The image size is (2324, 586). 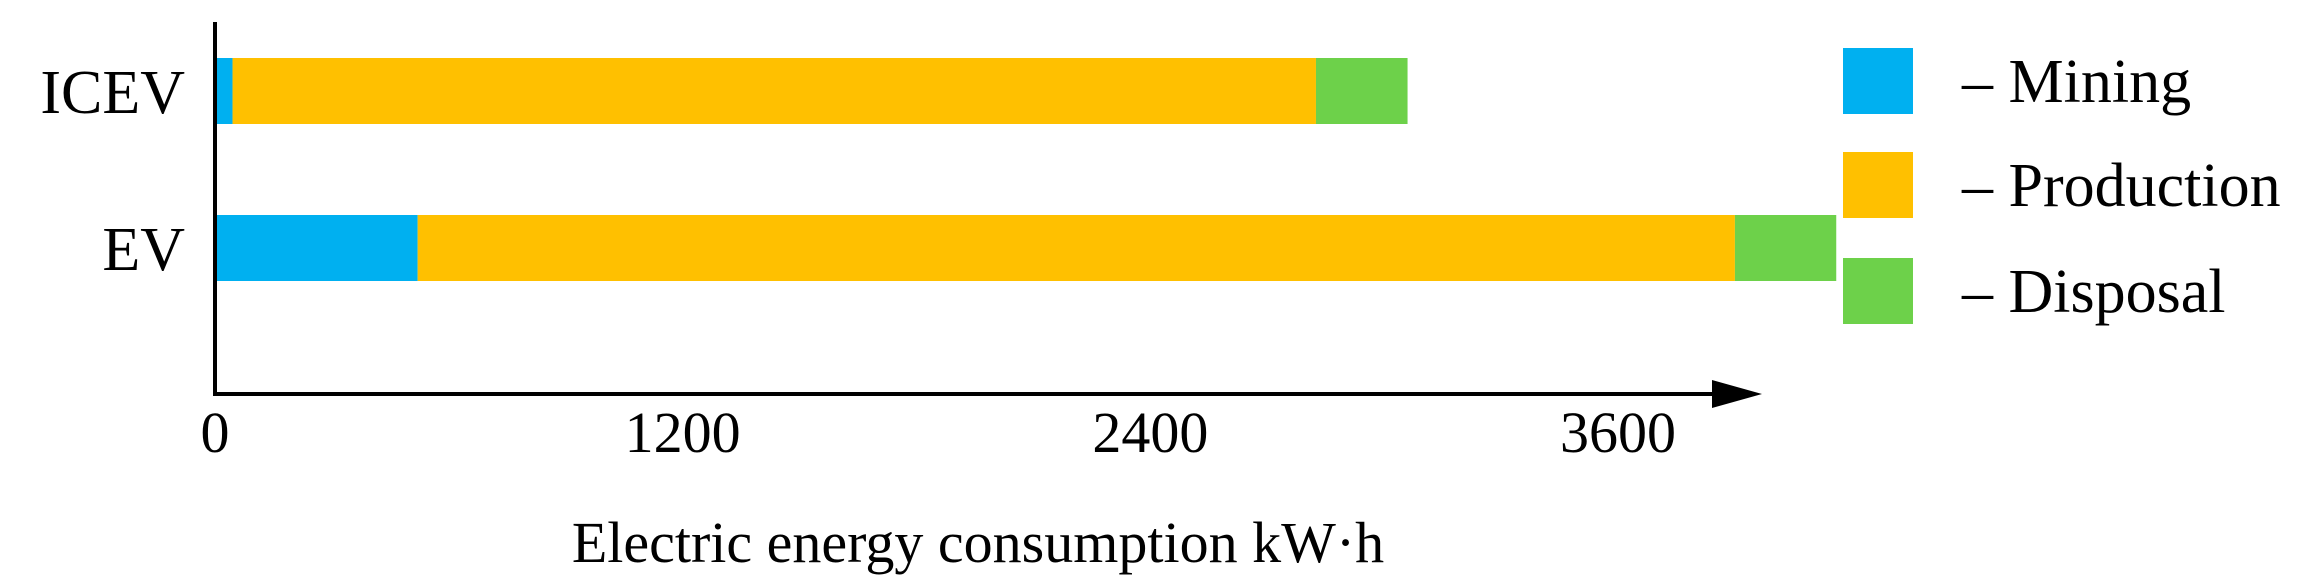 I want to click on legend-swatch-production, so click(x=1878, y=185).